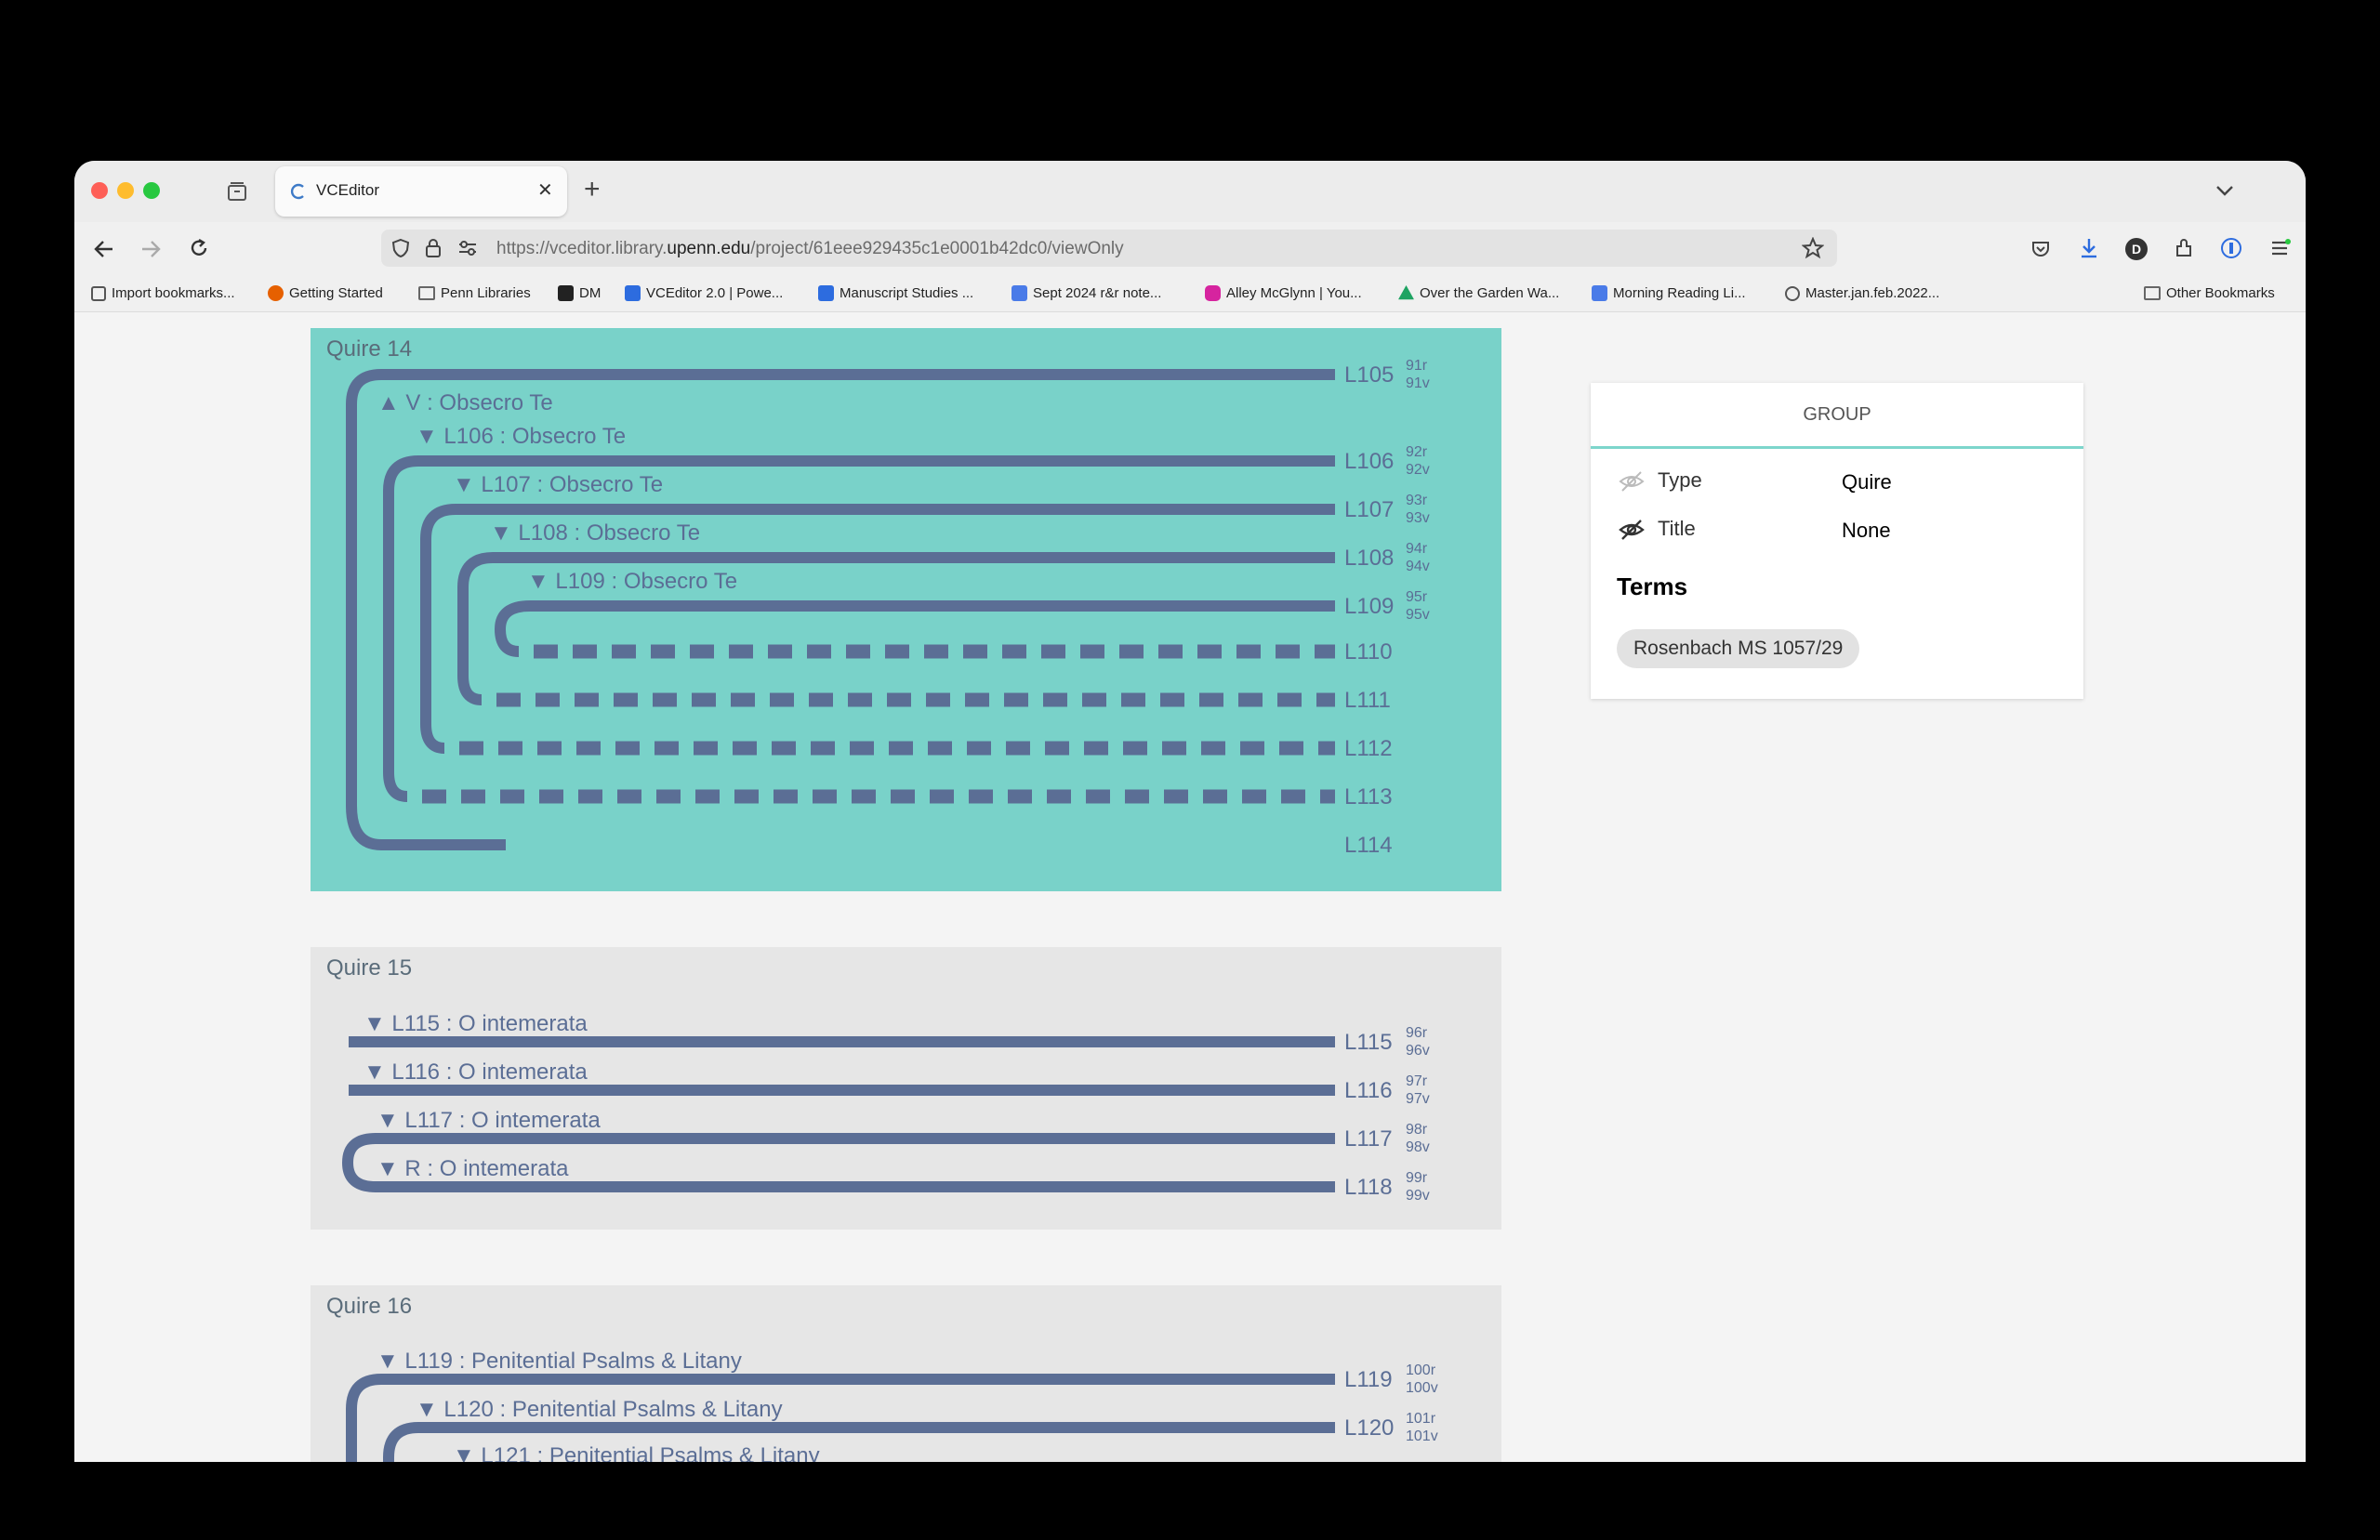  I want to click on term-chip: Rosenbach MS 1057/29, so click(1738, 648).